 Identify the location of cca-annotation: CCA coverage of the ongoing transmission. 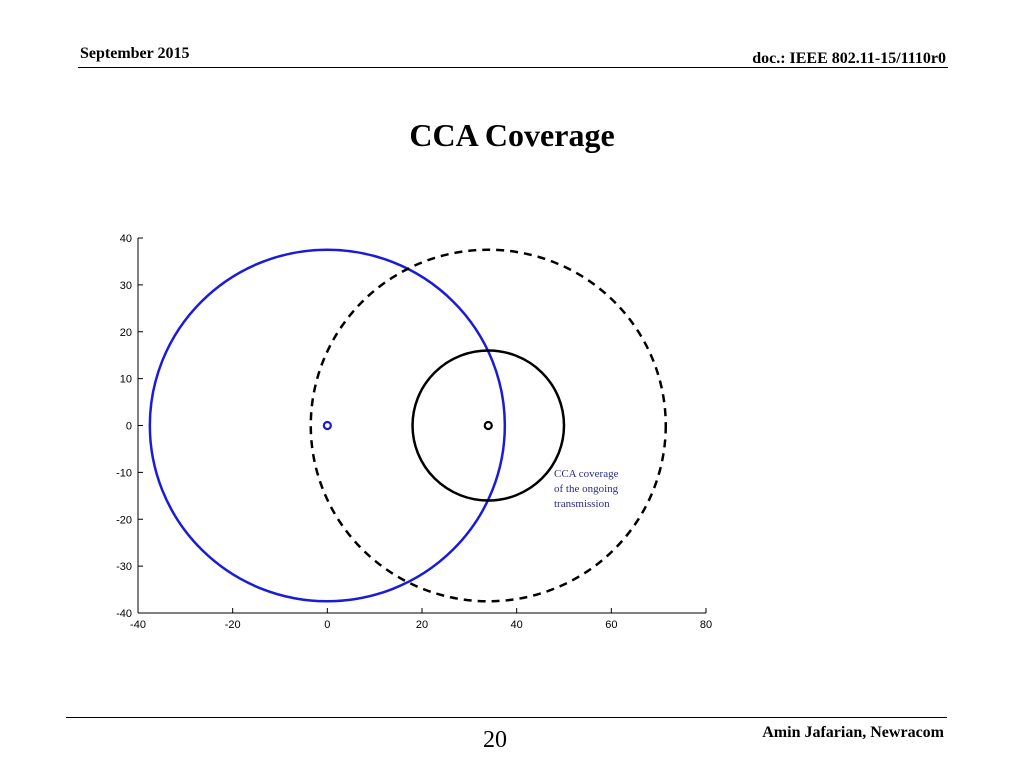
(586, 489).